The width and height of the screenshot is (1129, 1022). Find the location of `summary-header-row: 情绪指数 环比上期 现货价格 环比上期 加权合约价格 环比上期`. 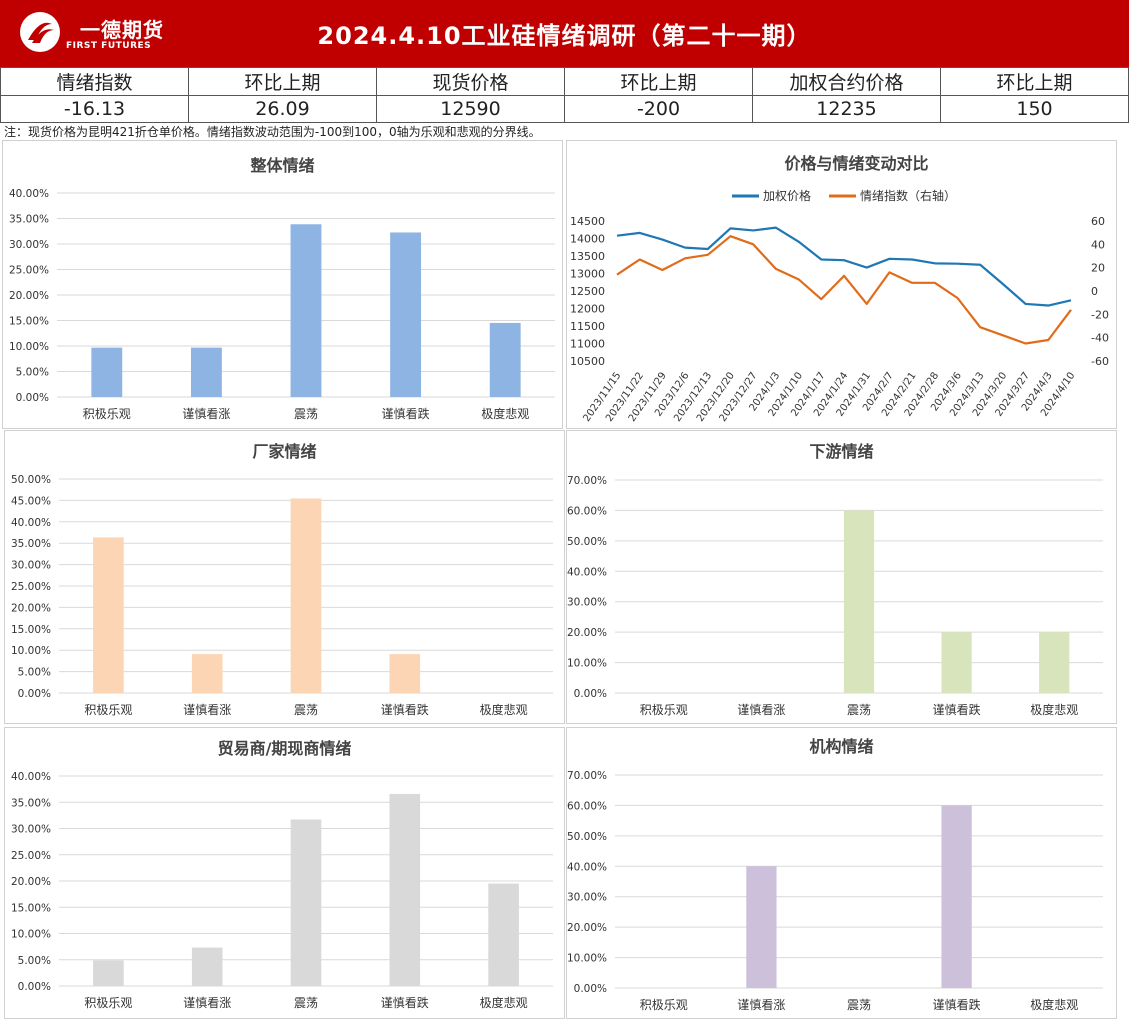

summary-header-row: 情绪指数 环比上期 现货价格 环比上期 加权合约价格 环比上期 is located at coordinates (564, 81).